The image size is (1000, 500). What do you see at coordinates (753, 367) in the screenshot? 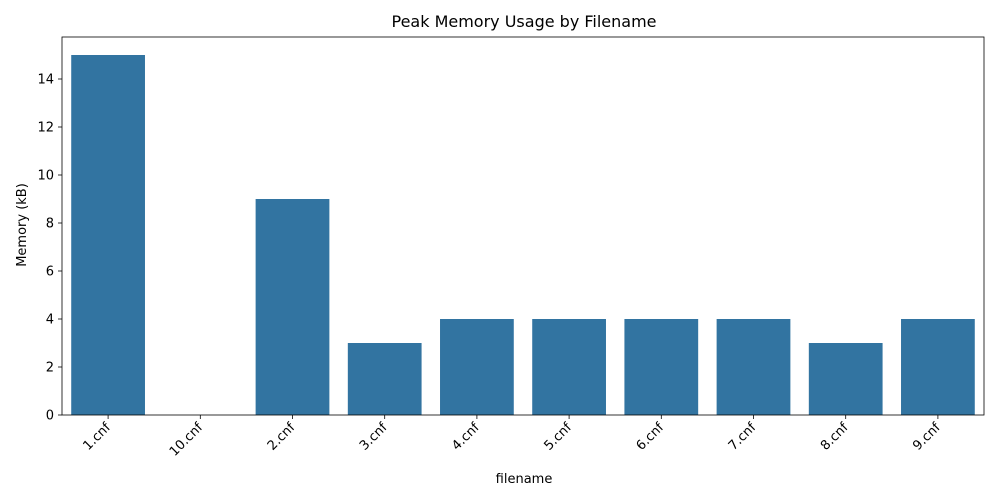
I see `bar-7-cnf` at bounding box center [753, 367].